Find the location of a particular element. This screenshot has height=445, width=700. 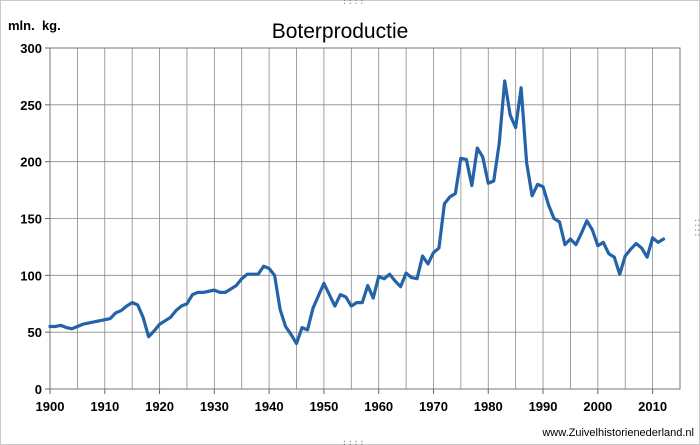

data-point-1965 is located at coordinates (406, 273).